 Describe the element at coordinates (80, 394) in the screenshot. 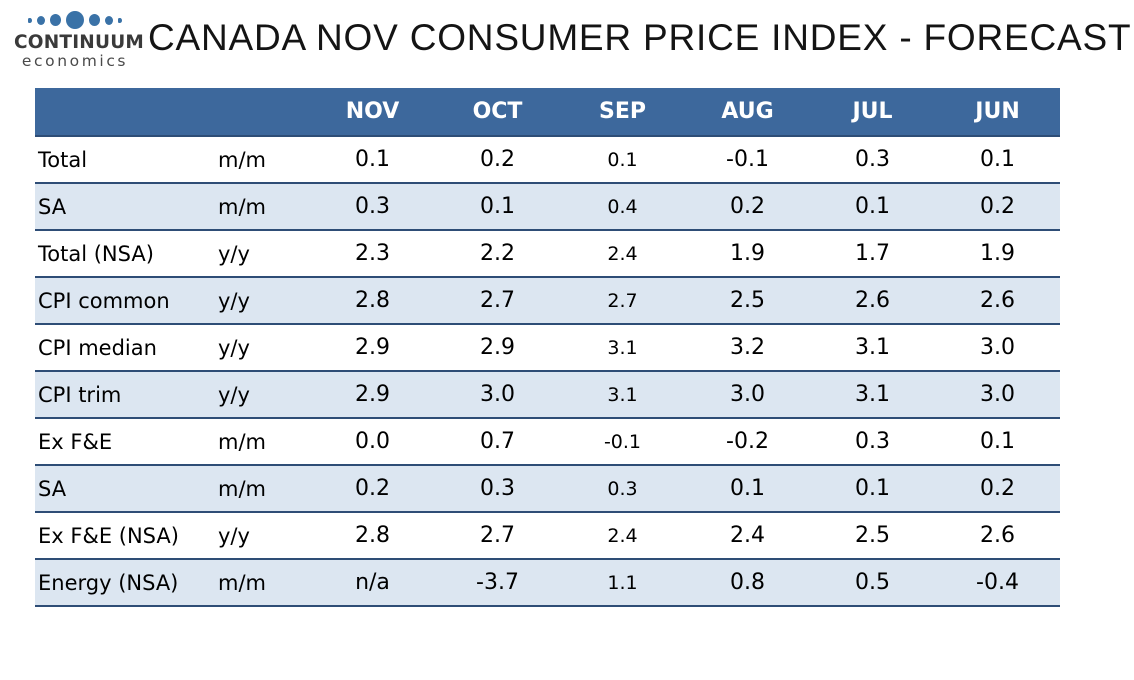

I see `row-label: CPI trim` at that location.